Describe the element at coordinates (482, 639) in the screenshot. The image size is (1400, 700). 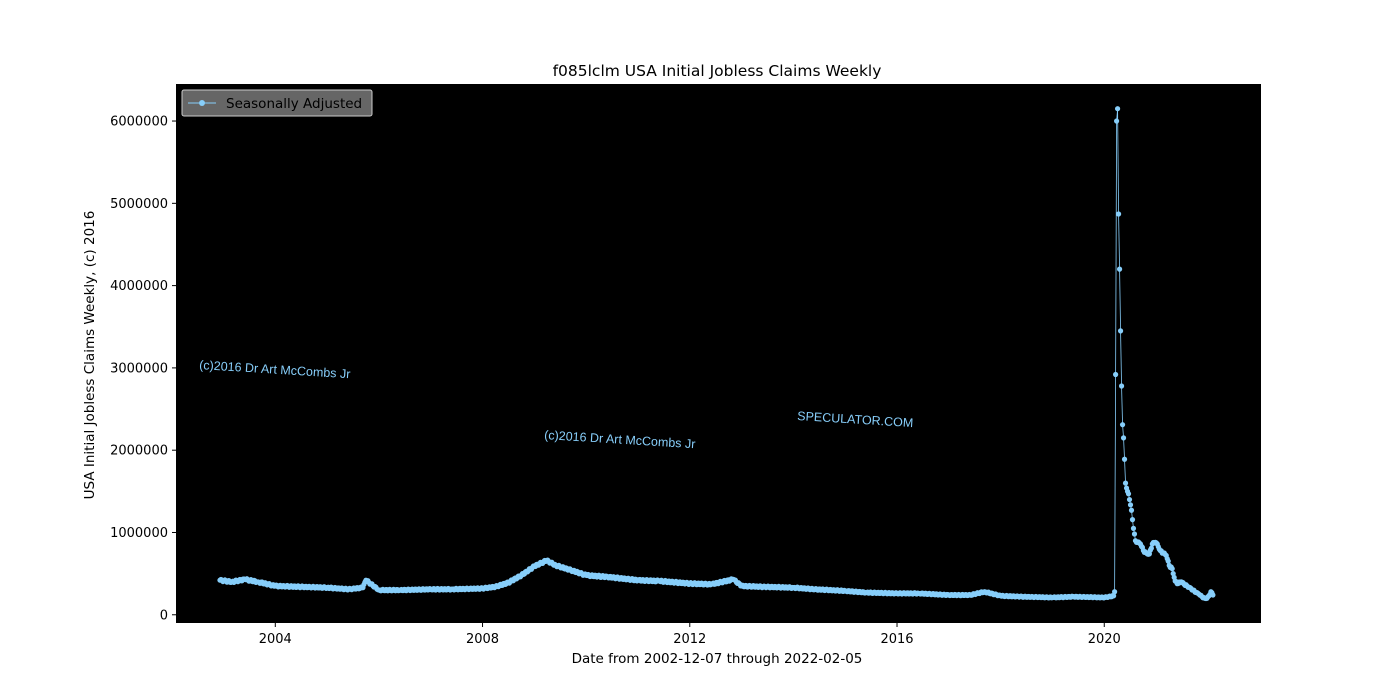
I see `x-tick-label: 2008` at that location.